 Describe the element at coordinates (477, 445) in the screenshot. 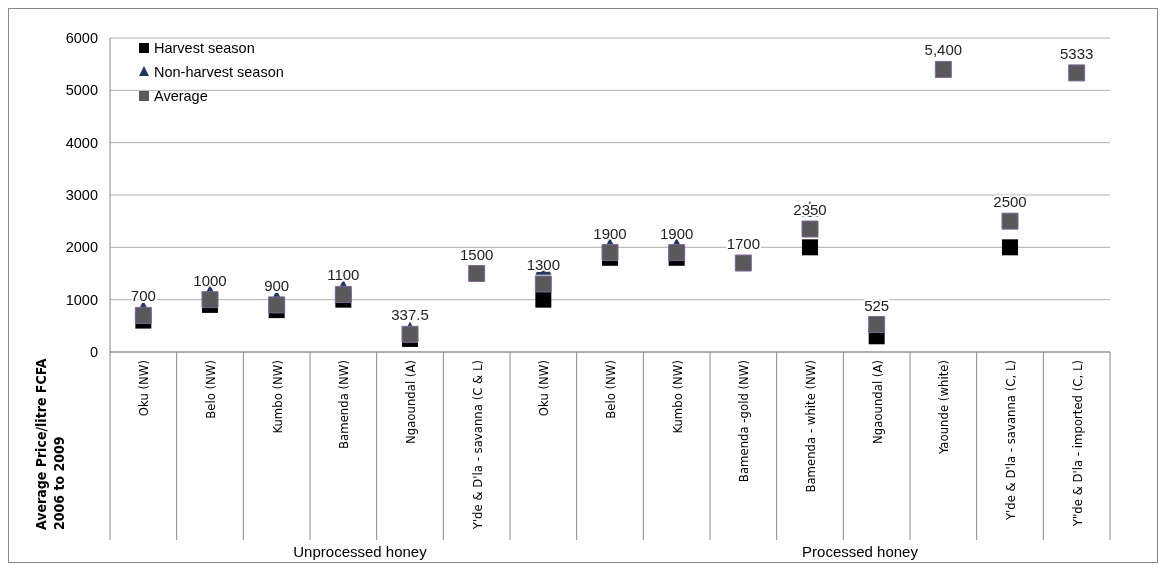

I see `x-tick-label: Y'de & D'la - savanna (C & L)` at that location.